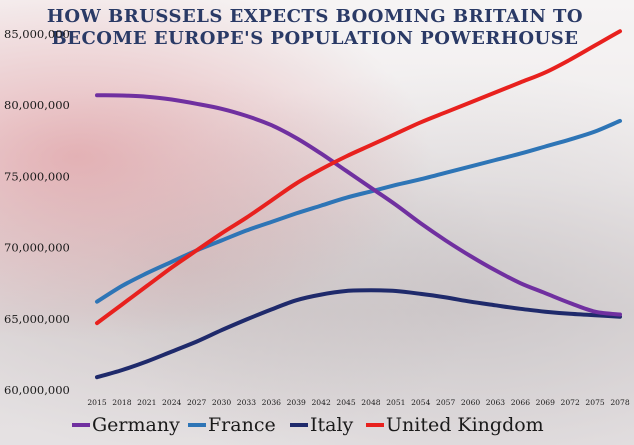  What do you see at coordinates (37, 105) in the screenshot?
I see `y-tick-label: 80,000,000` at bounding box center [37, 105].